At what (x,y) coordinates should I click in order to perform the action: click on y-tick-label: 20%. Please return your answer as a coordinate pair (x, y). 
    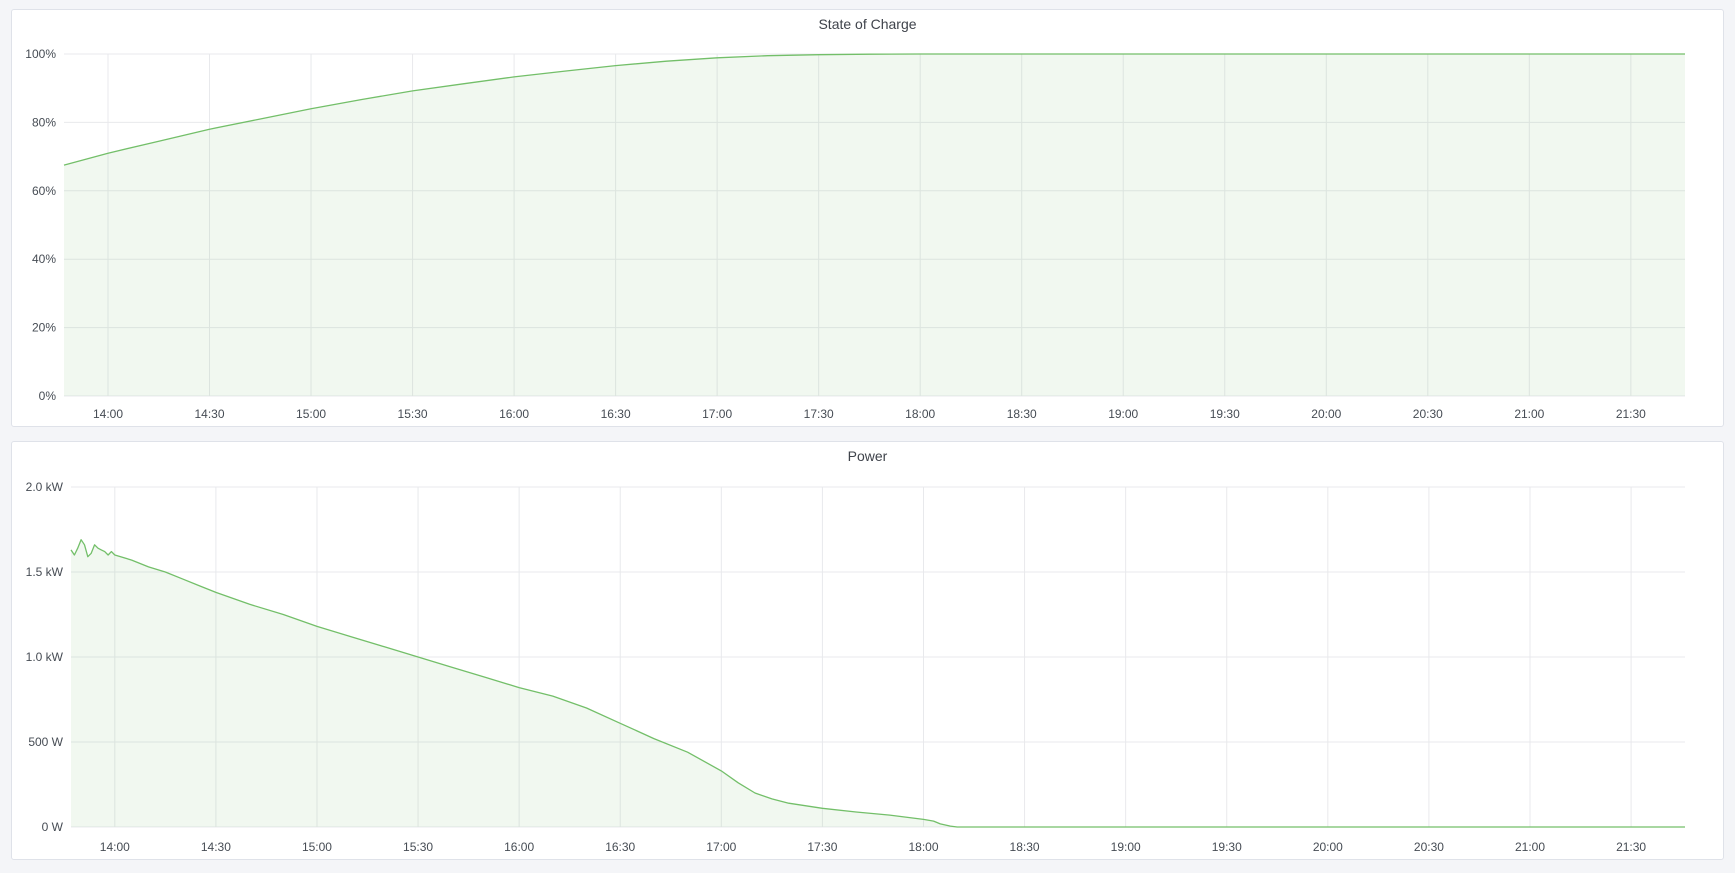
    Looking at the image, I should click on (44, 328).